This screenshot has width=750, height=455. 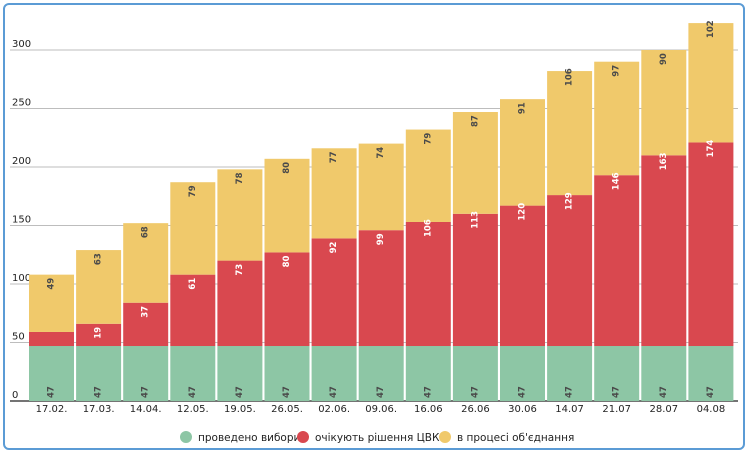 What do you see at coordinates (664, 59) in the screenshot?
I see `data-label: 90` at bounding box center [664, 59].